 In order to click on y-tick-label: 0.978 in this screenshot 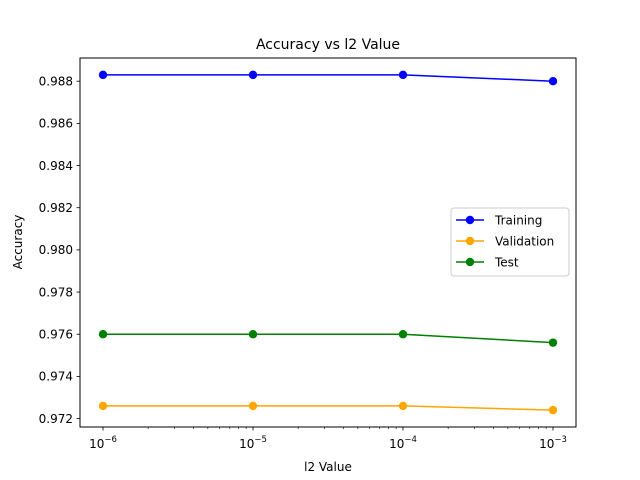, I will do `click(56, 292)`.